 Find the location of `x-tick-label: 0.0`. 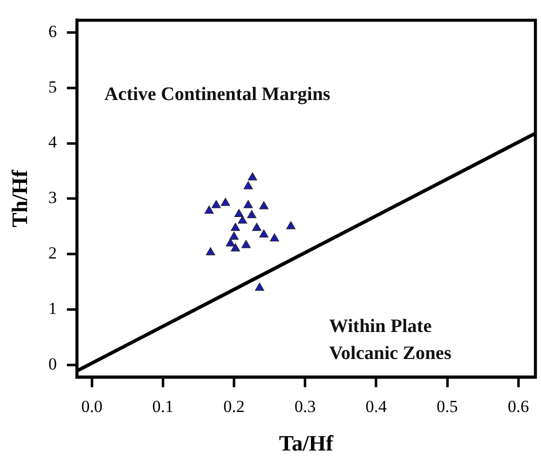

x-tick-label: 0.0 is located at coordinates (91, 406).